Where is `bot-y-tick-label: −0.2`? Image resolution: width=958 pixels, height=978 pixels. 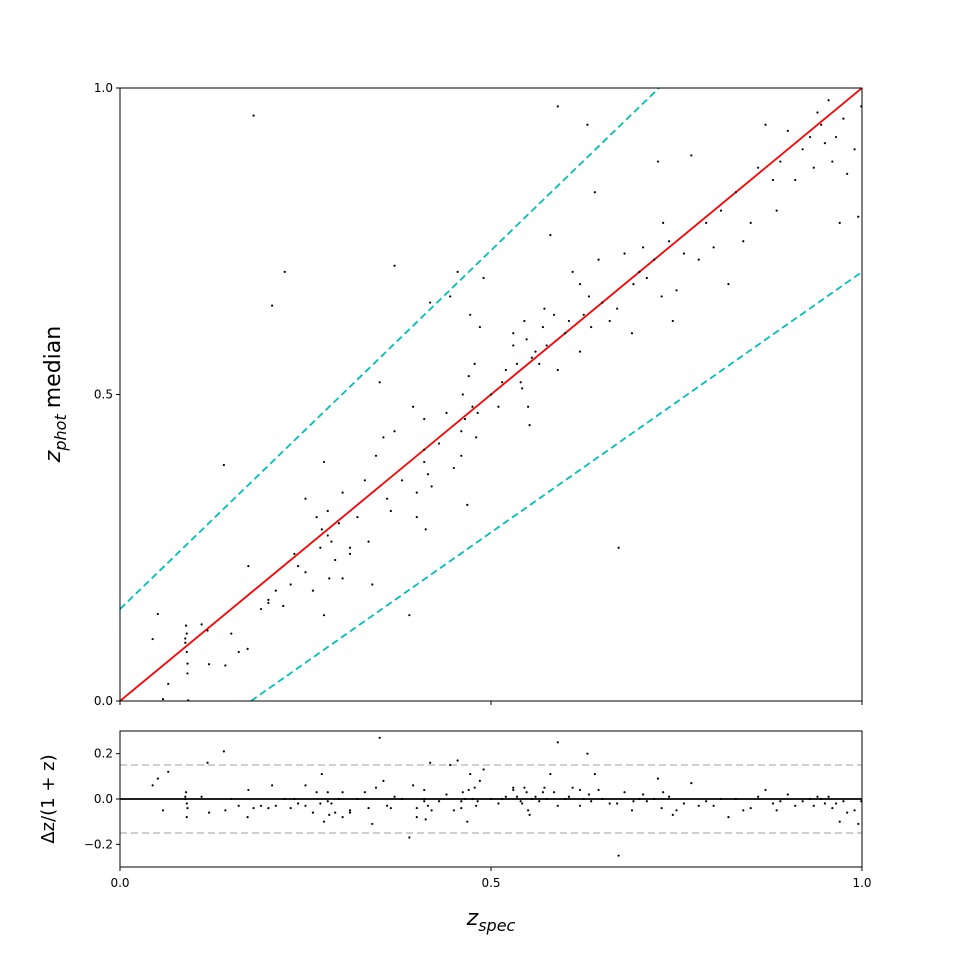 bot-y-tick-label: −0.2 is located at coordinates (98, 844).